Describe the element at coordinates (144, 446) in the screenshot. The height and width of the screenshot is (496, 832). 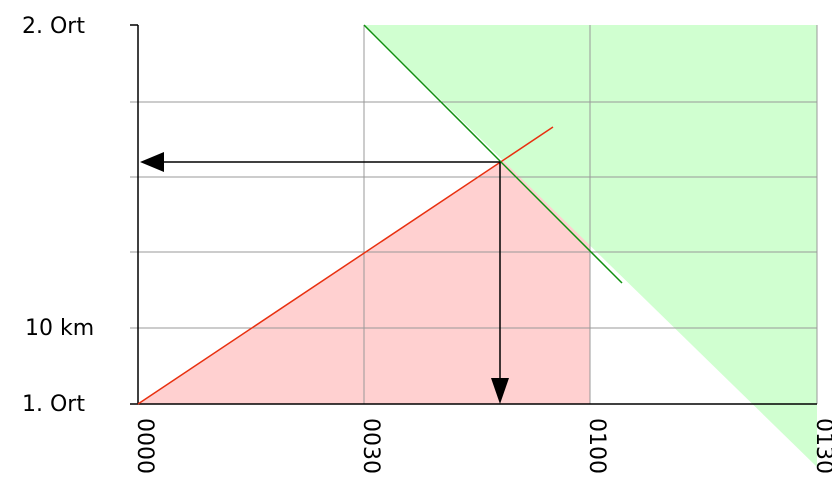
I see `time-tick-label: 0000` at that location.